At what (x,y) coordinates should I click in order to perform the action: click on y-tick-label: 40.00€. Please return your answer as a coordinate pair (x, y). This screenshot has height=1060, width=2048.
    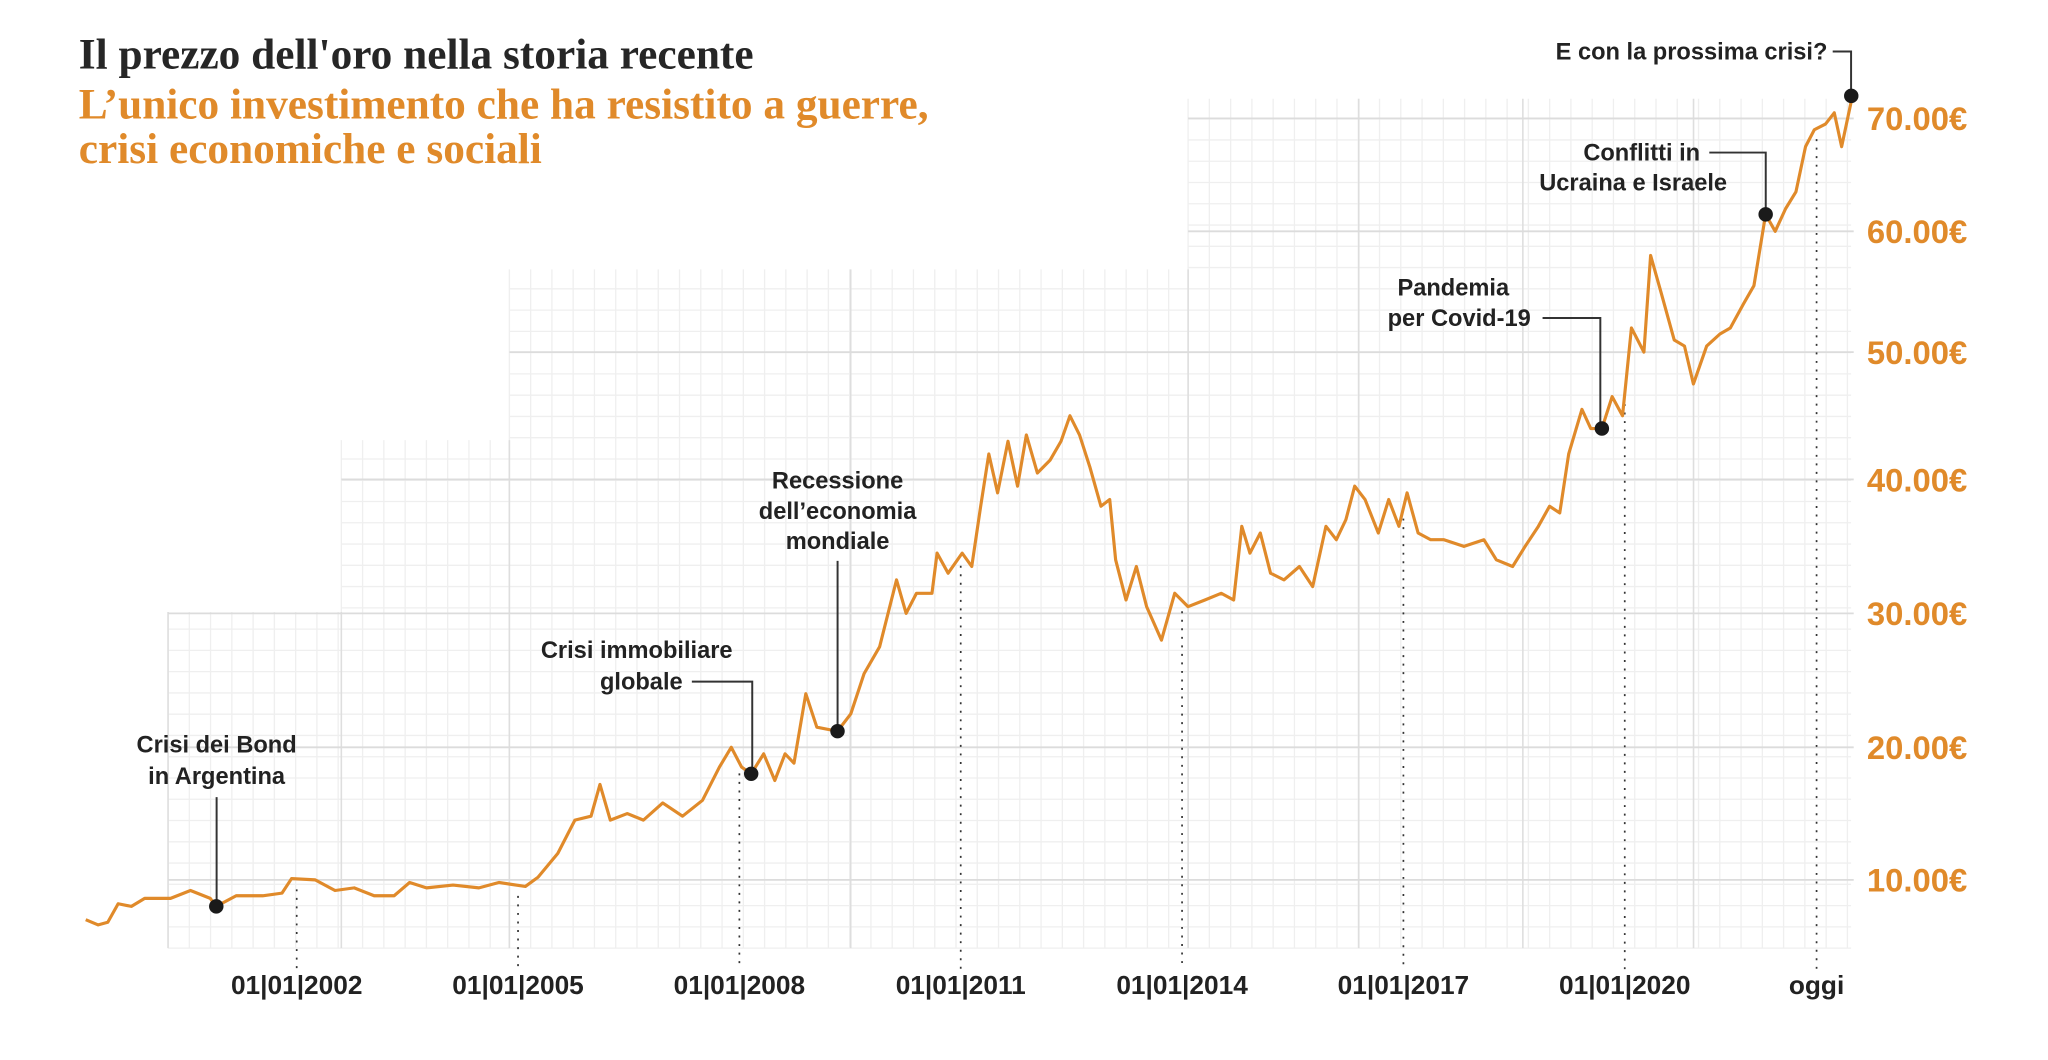
    Looking at the image, I should click on (1917, 479).